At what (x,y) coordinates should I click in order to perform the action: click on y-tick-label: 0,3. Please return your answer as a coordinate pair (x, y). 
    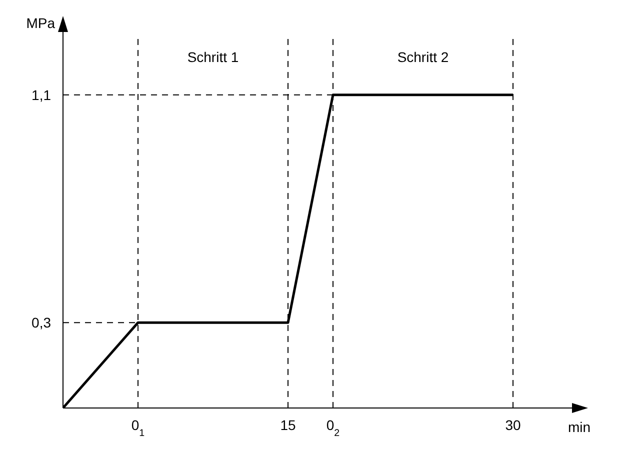
    Looking at the image, I should click on (42, 322).